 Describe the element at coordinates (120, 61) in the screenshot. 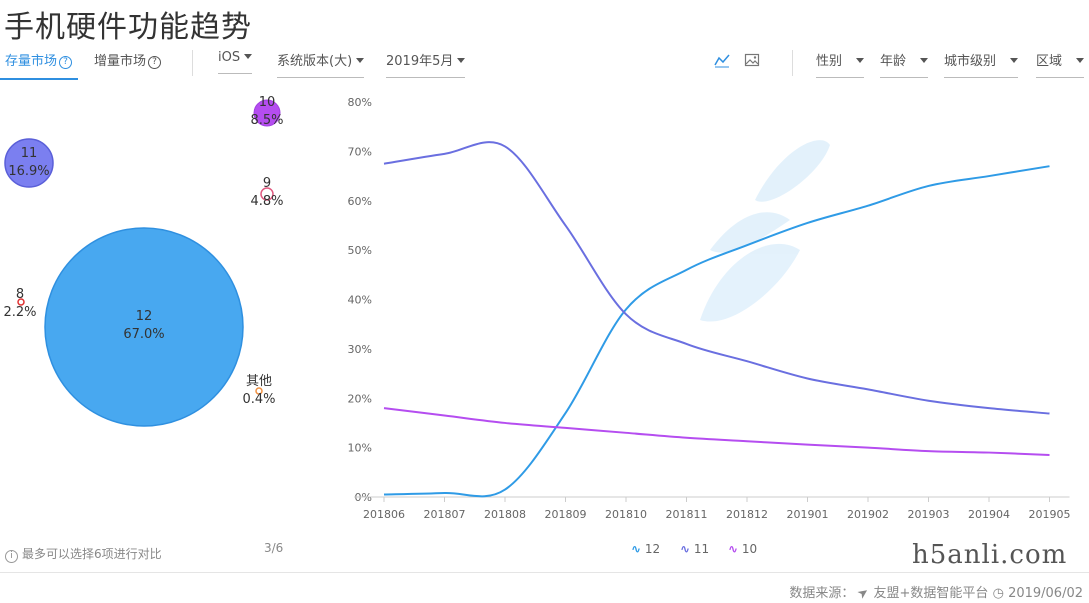

I see `tab-incremental-label: 增量市场` at that location.